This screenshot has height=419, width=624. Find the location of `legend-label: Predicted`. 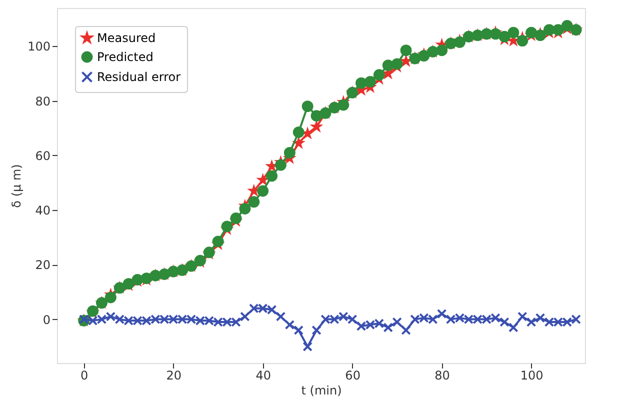

legend-label: Predicted is located at coordinates (125, 57).